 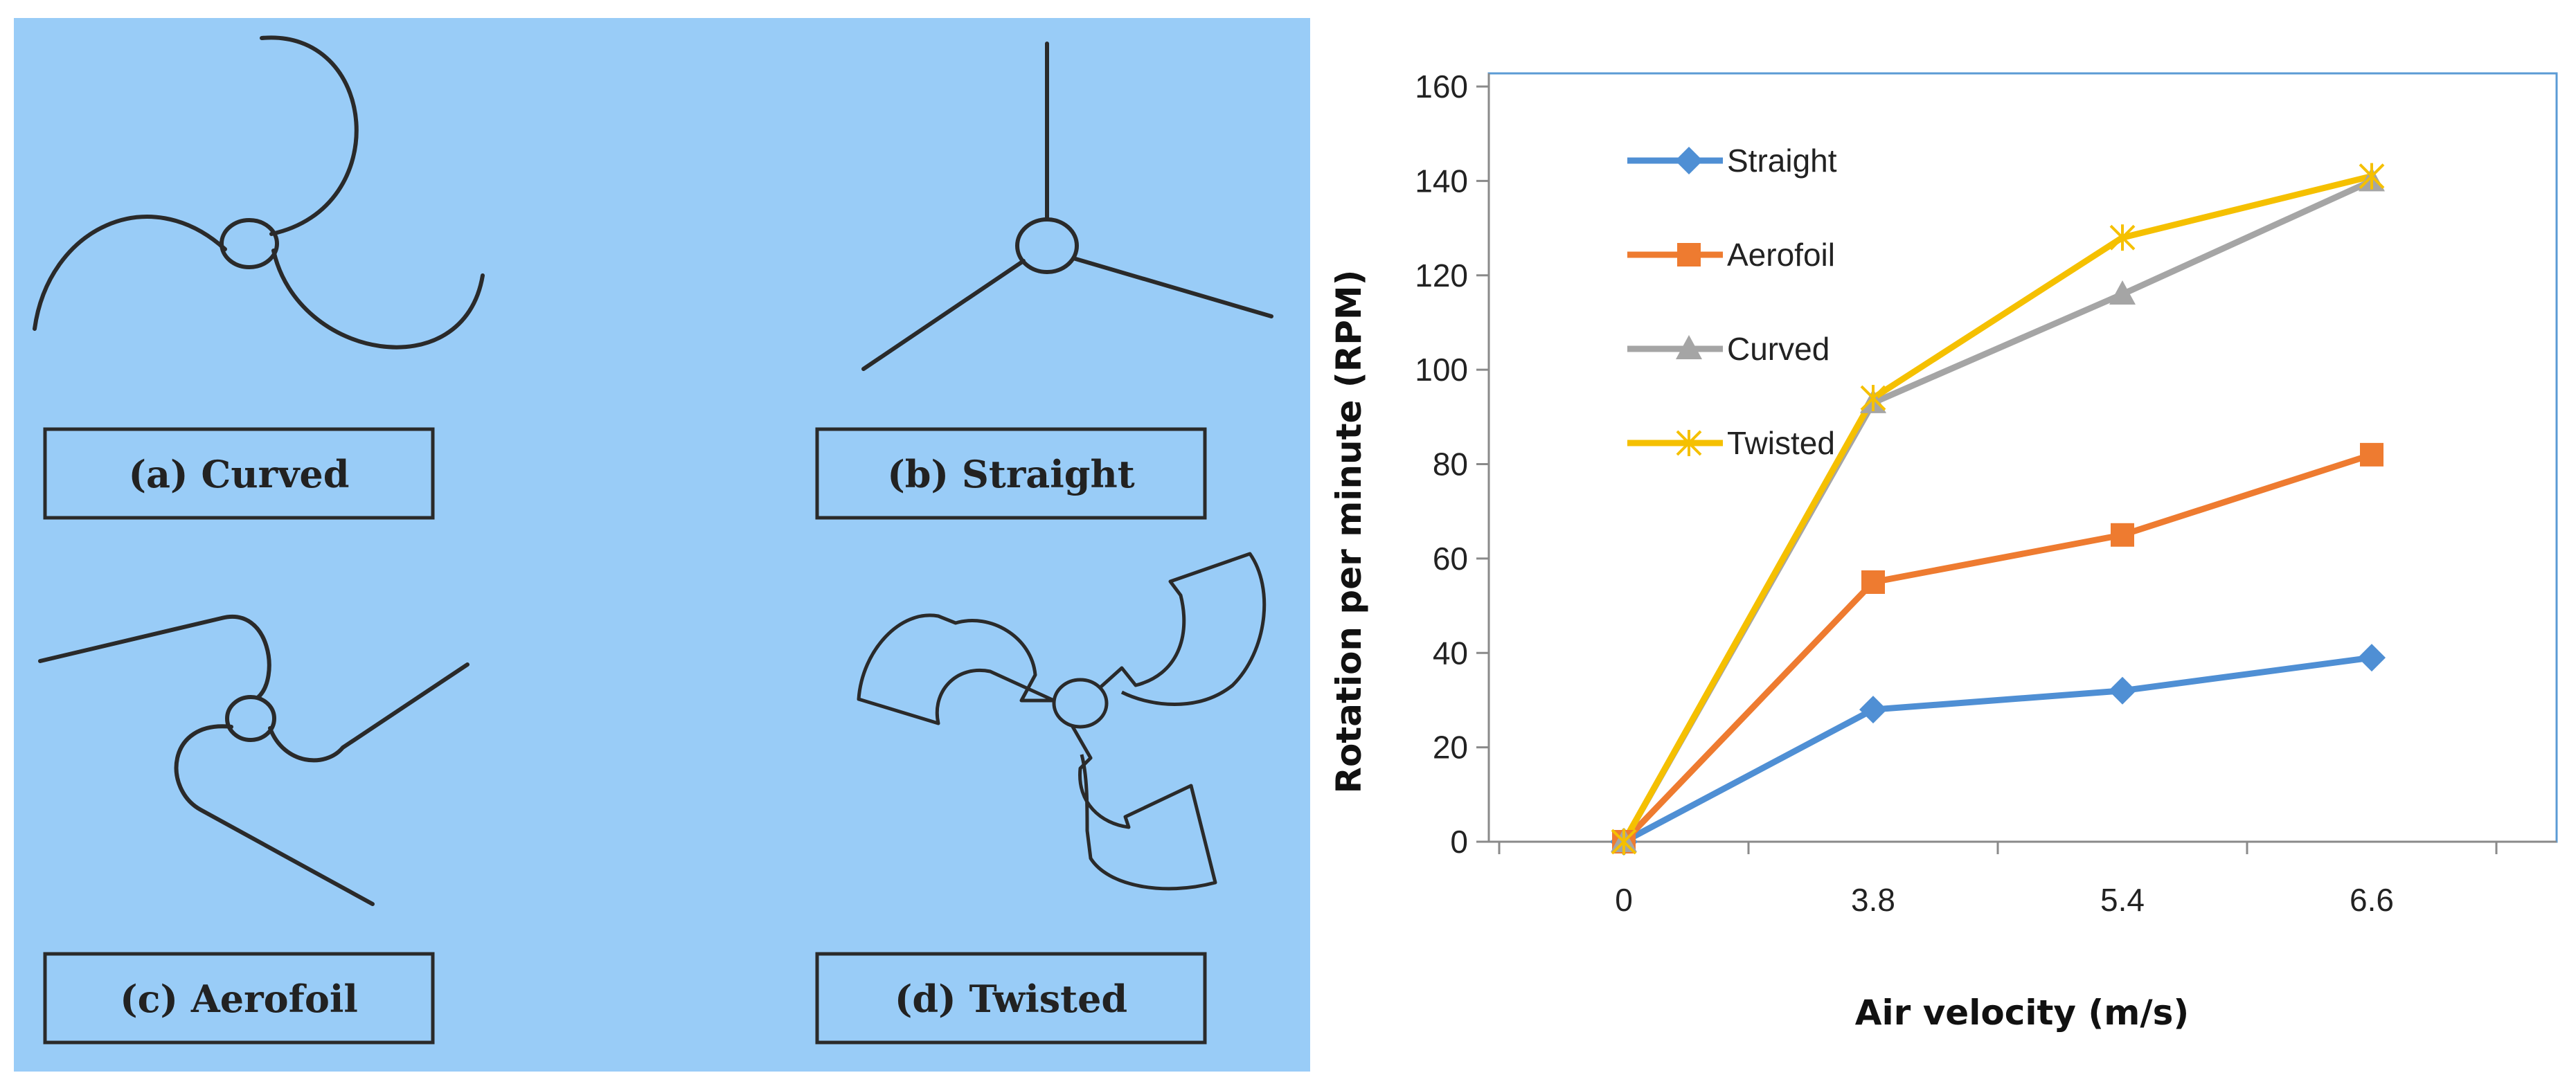 What do you see at coordinates (1451, 559) in the screenshot?
I see `y-tick-label: 60` at bounding box center [1451, 559].